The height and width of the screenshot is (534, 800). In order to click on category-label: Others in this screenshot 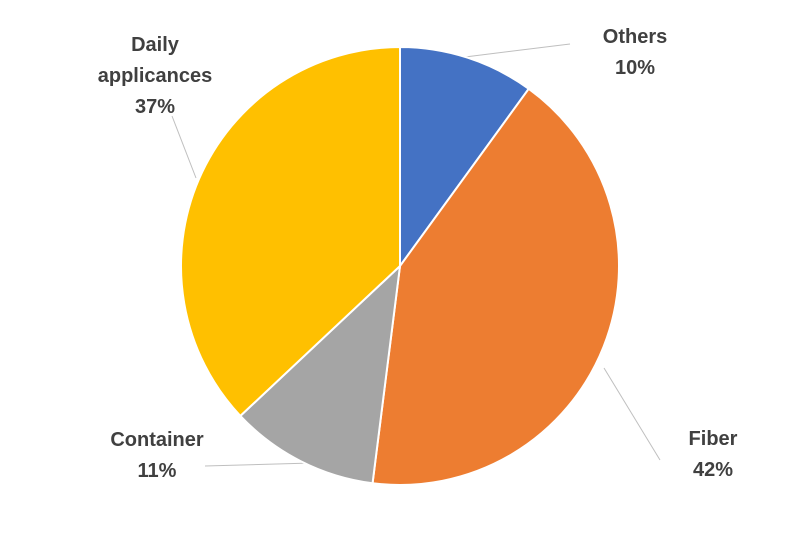, I will do `click(635, 37)`.